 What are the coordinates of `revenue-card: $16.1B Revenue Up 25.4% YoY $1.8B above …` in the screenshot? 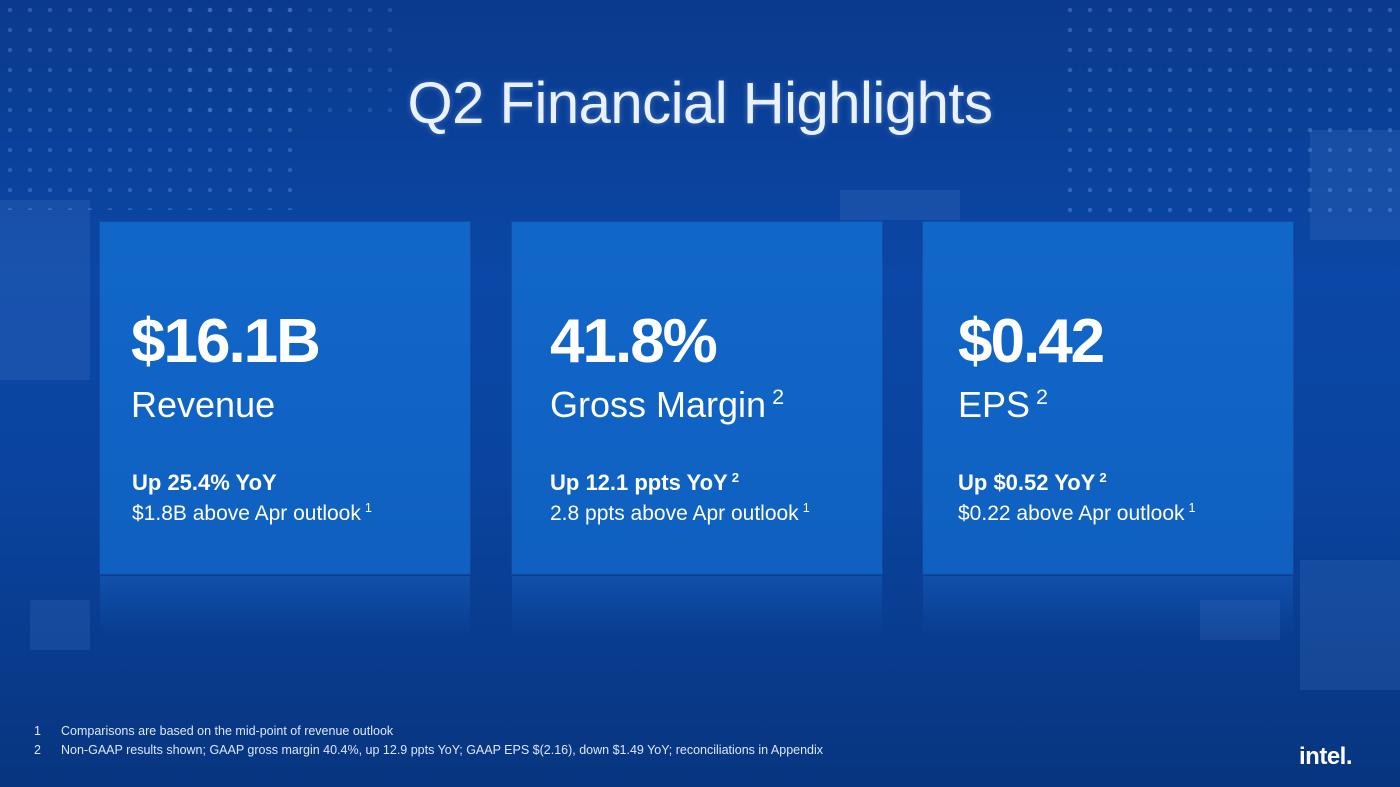 It's located at (285, 398).